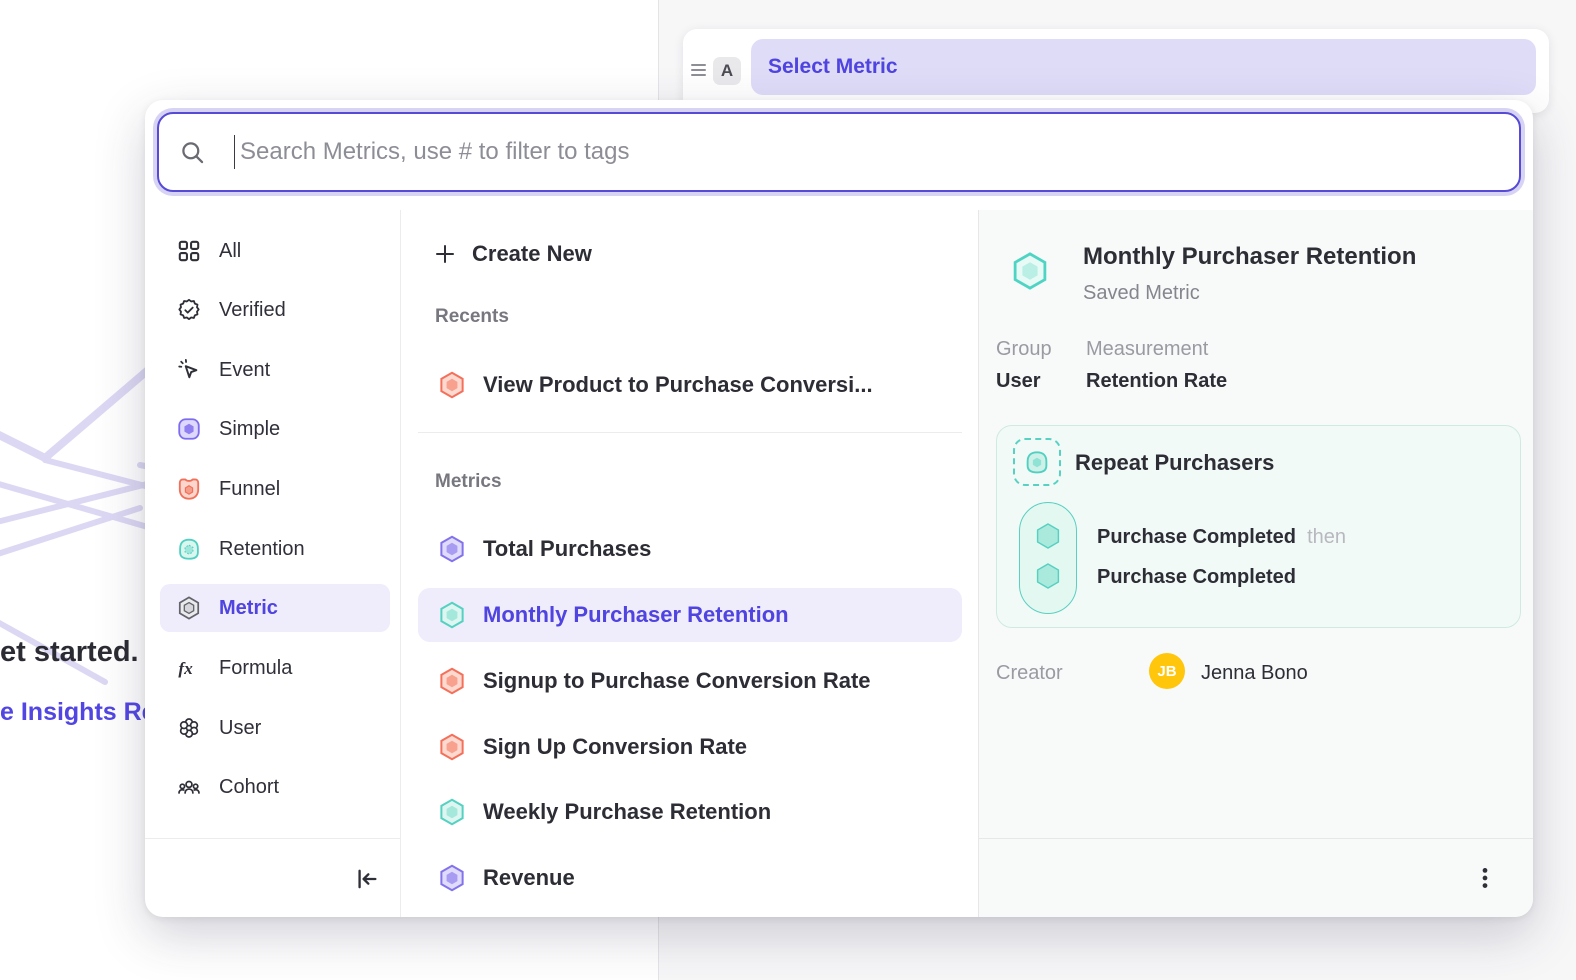  I want to click on search-box, so click(839, 152).